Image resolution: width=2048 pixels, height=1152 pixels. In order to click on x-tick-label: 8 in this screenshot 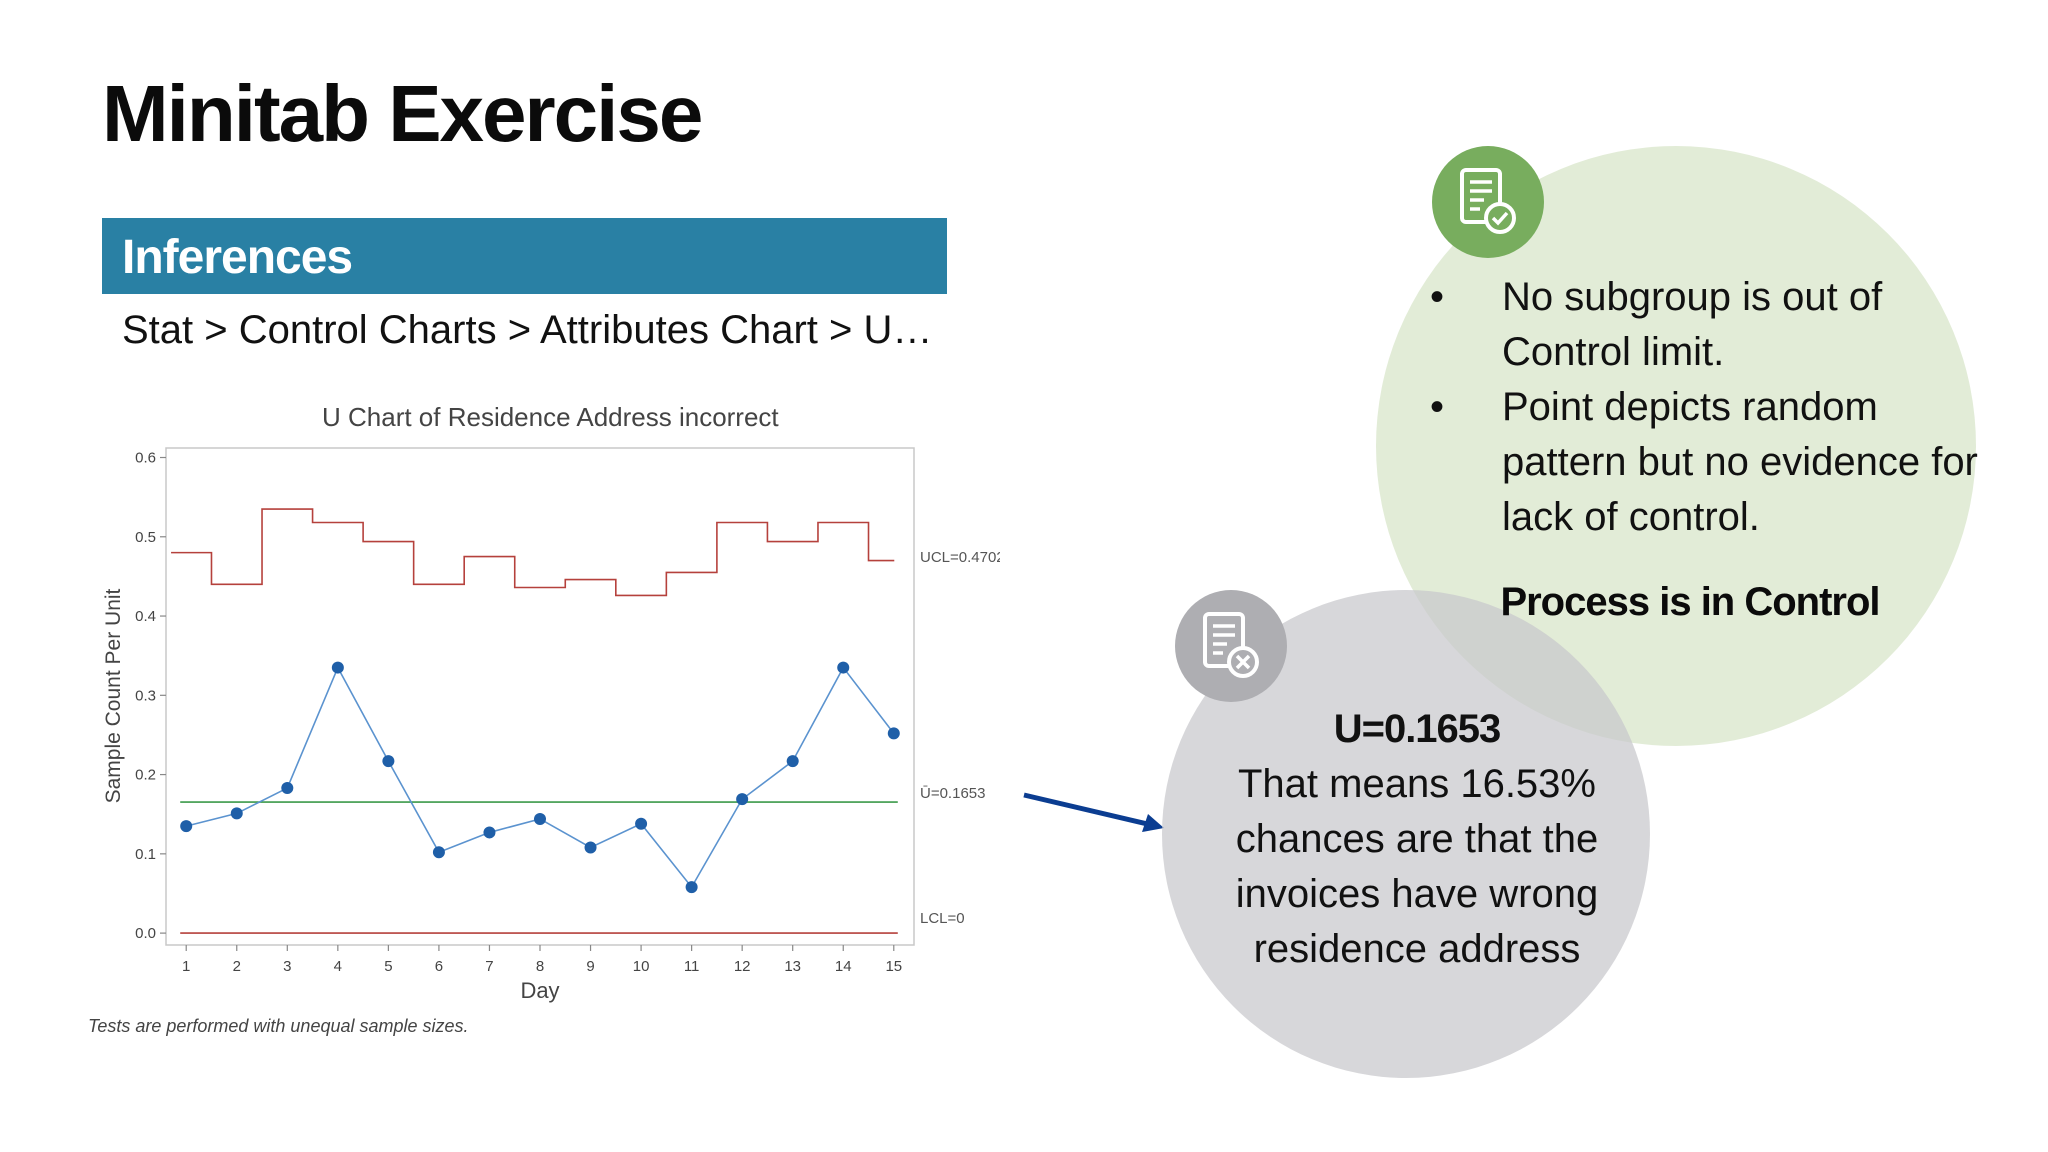, I will do `click(540, 966)`.